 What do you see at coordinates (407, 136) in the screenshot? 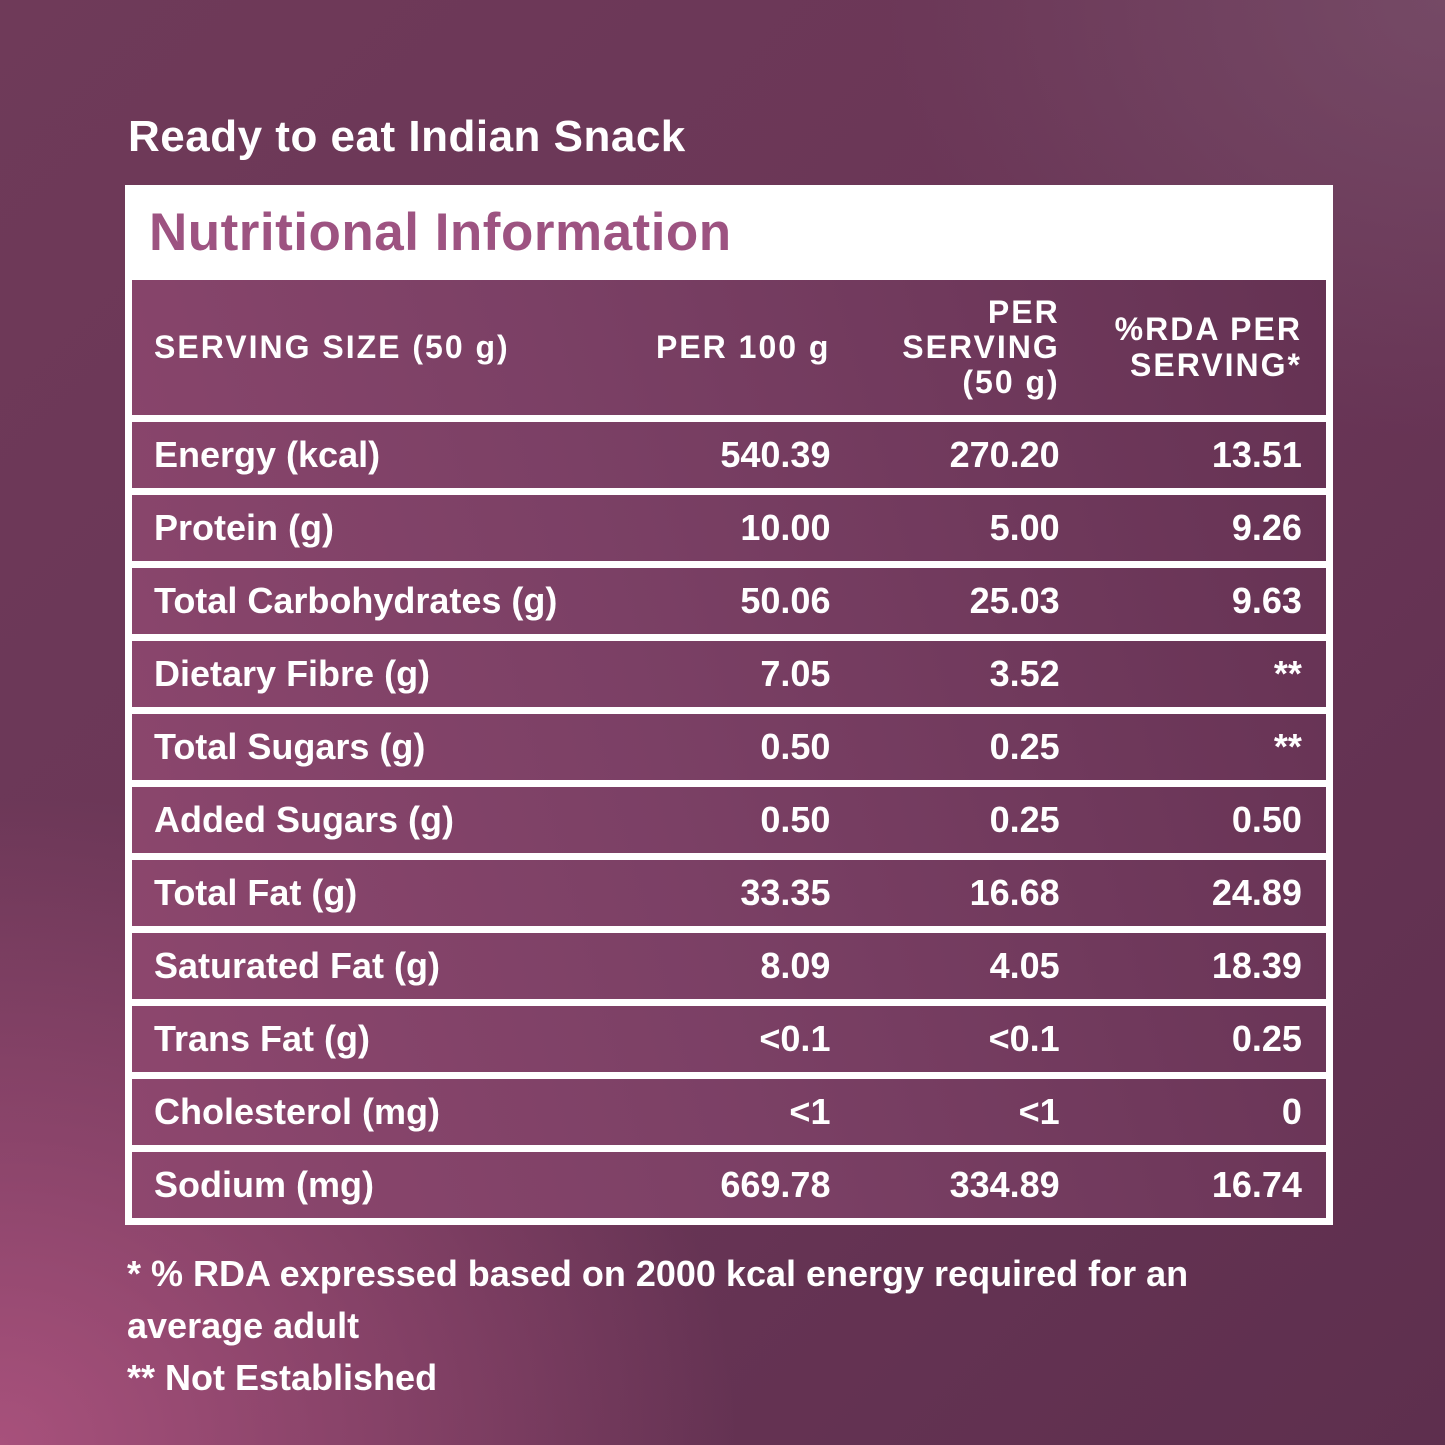
I see `page-title: Ready to eat Indian Snack` at bounding box center [407, 136].